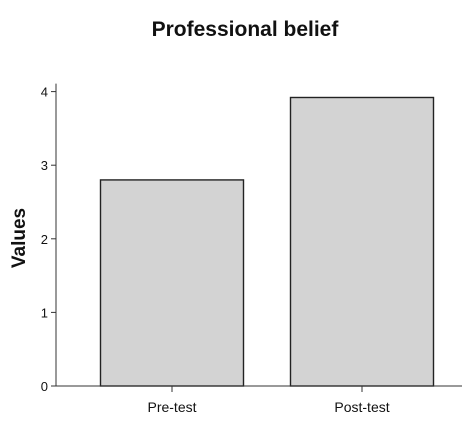  Describe the element at coordinates (44, 165) in the screenshot. I see `y-tick-label: 3` at that location.